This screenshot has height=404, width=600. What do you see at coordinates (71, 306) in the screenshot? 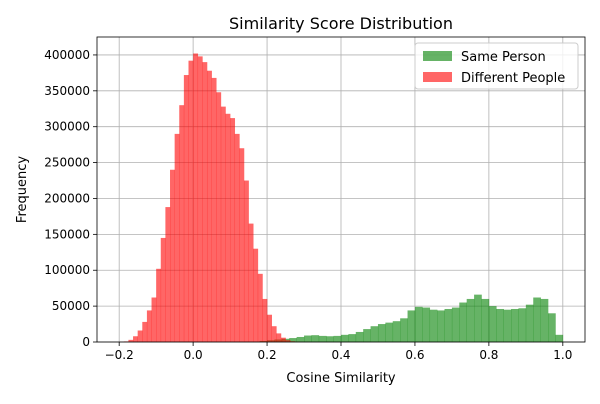
I see `y-tick-label: 50000` at bounding box center [71, 306].